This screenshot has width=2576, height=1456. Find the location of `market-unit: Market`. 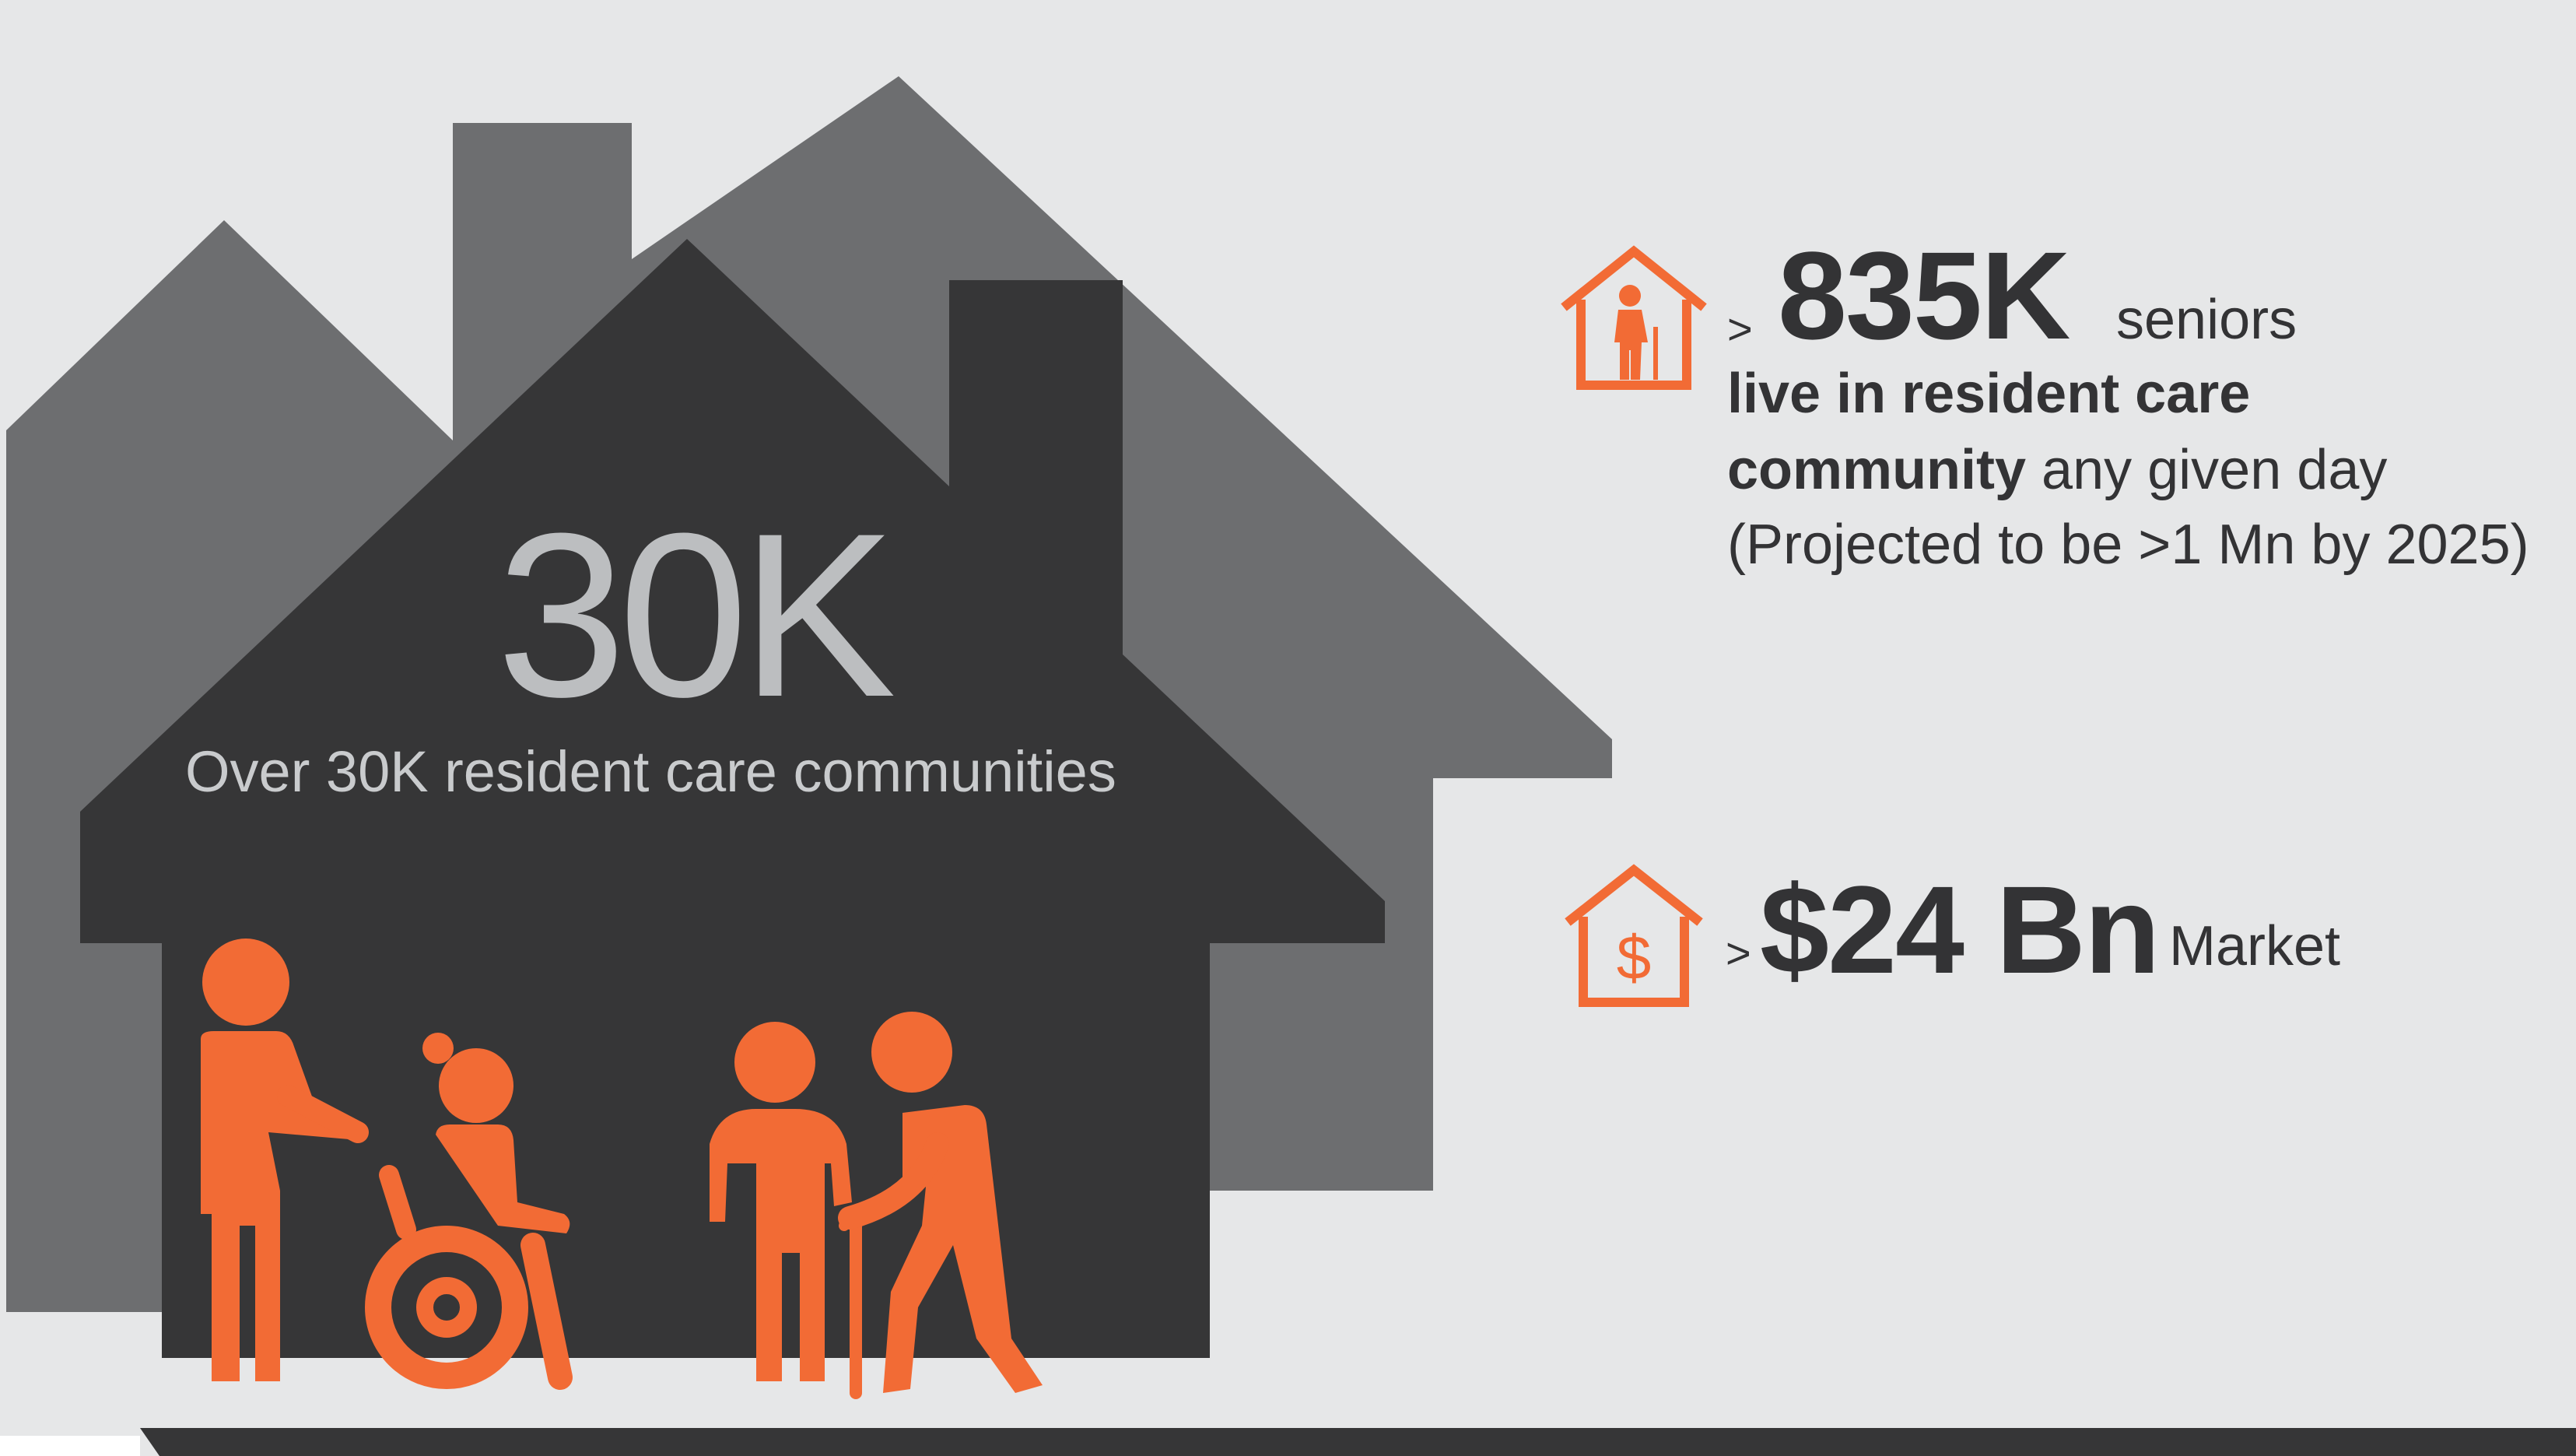

market-unit: Market is located at coordinates (2255, 946).